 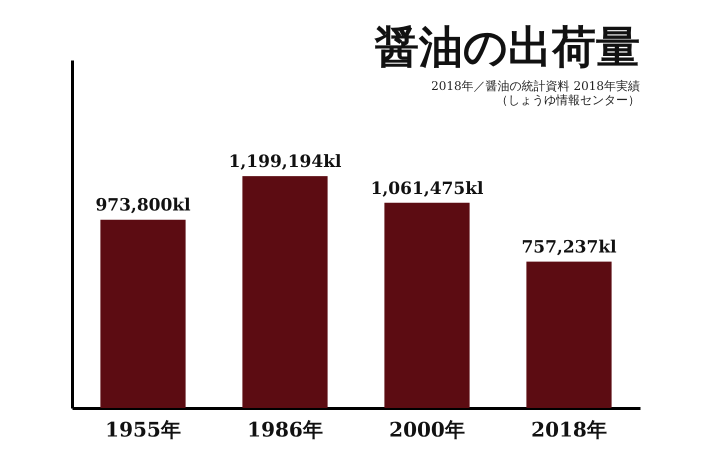 What do you see at coordinates (535, 86) in the screenshot?
I see `text: 2018年／醤油の統計資料 2018年実績` at bounding box center [535, 86].